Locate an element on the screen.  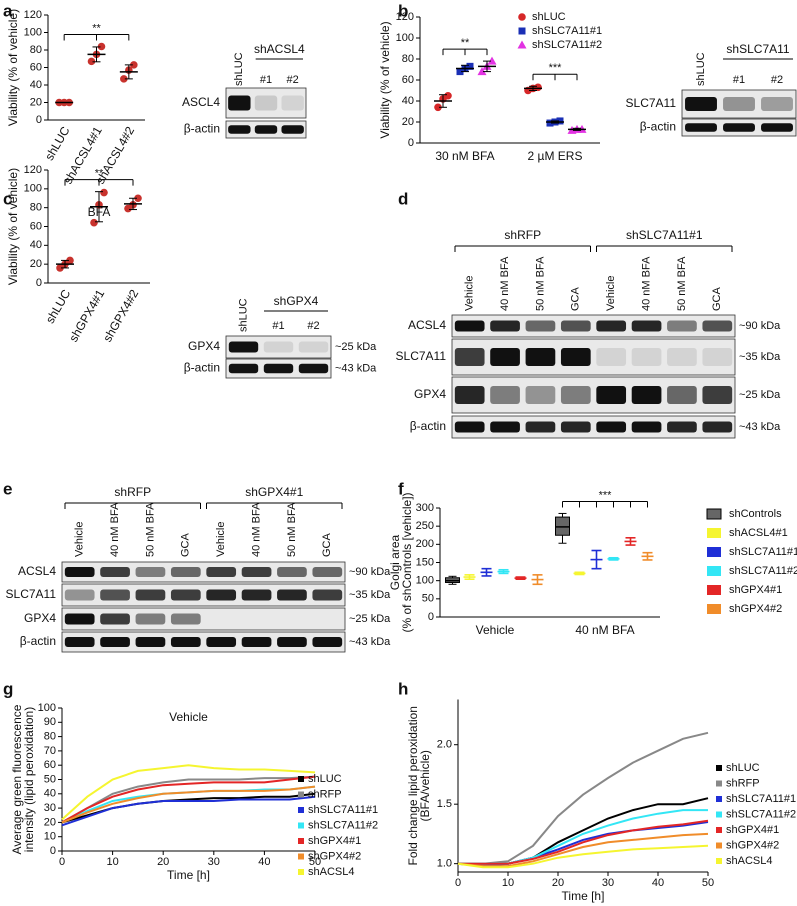
legend-label: shGPX4#1 is located at coordinates (752, 830).